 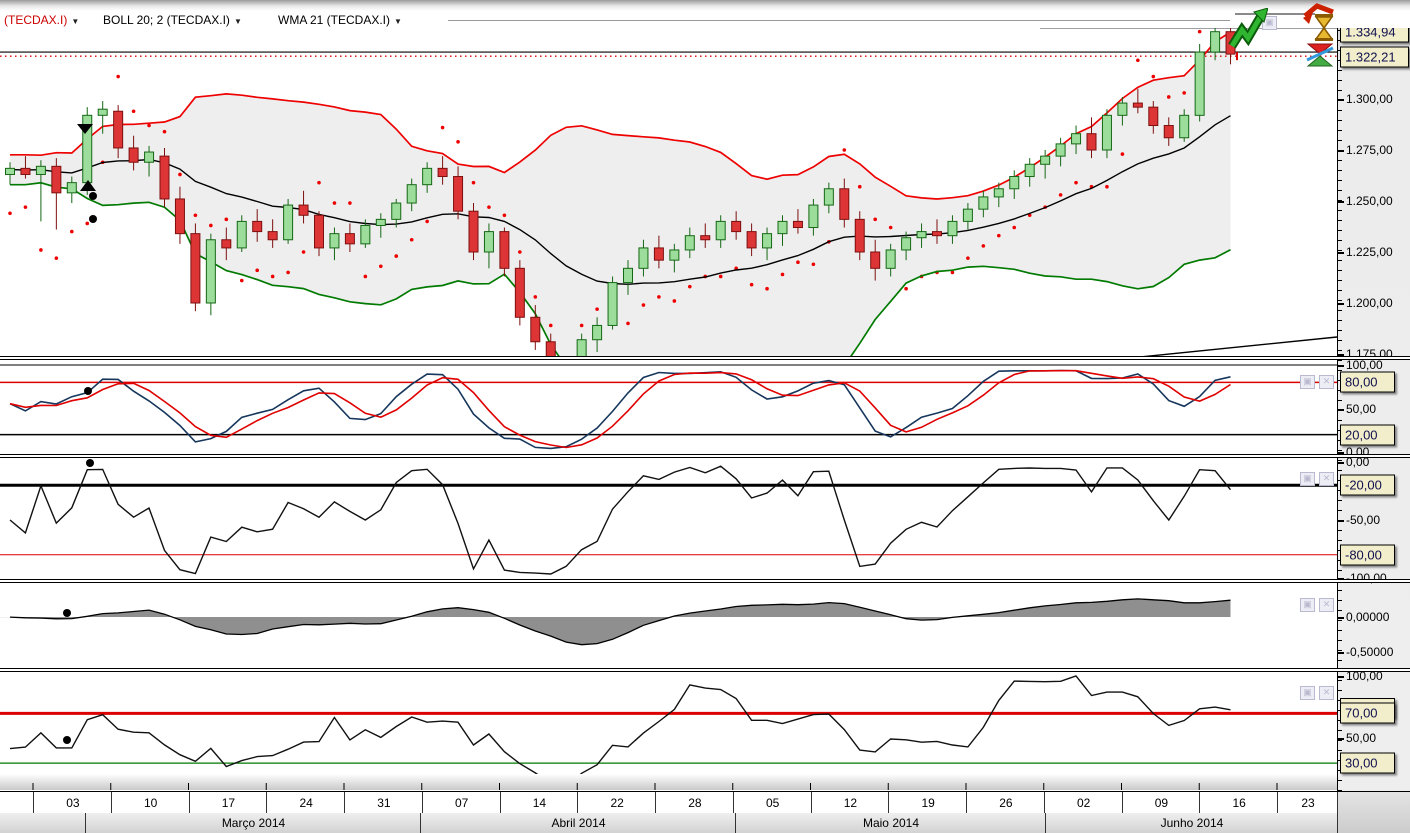 I want to click on week-cell: 23, so click(x=1307, y=802).